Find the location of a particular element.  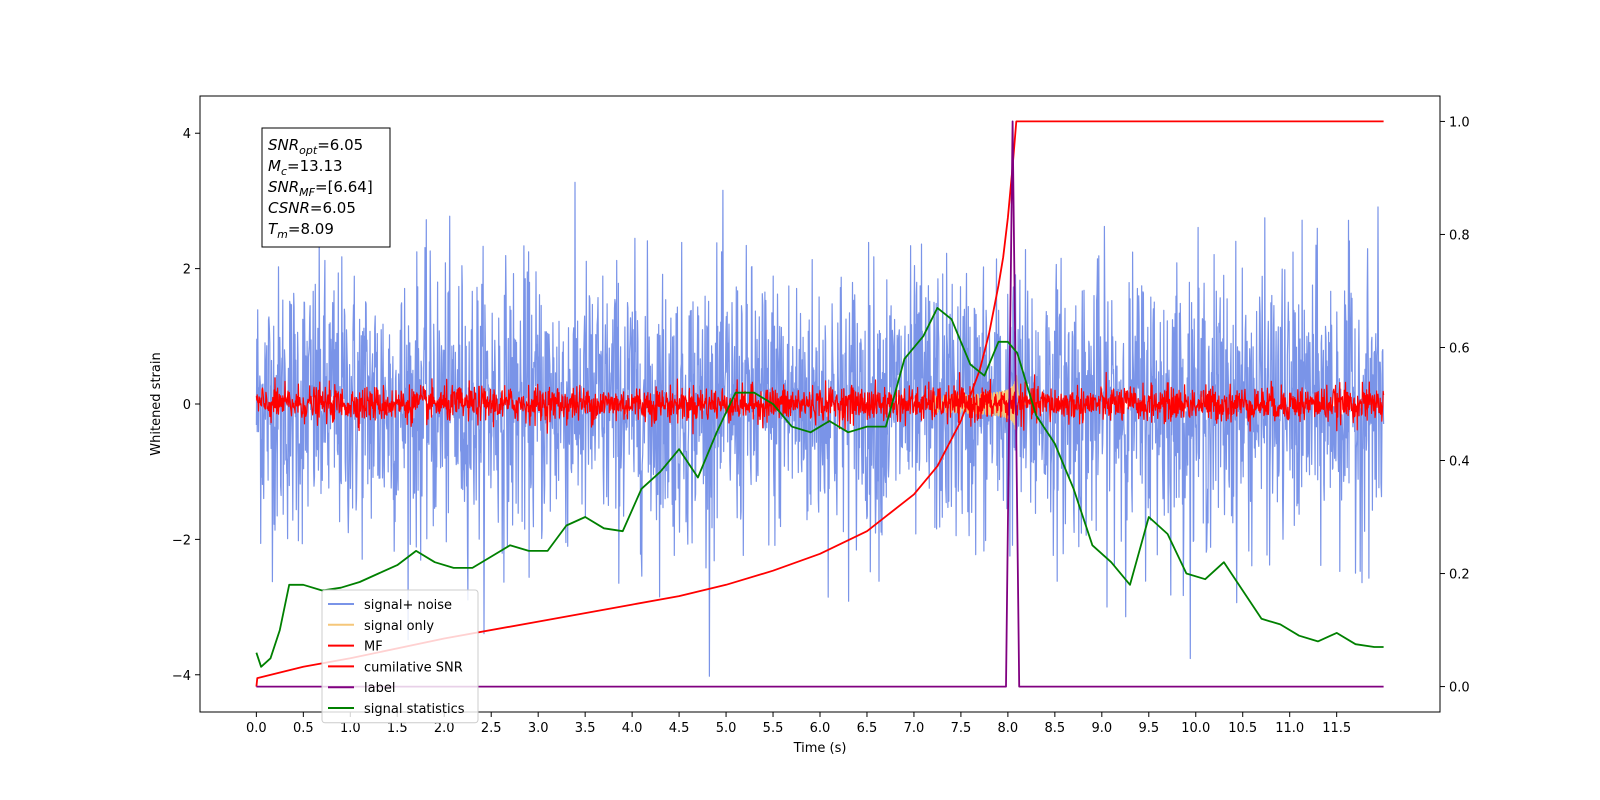

legend-label: signal statistics is located at coordinates (414, 709).